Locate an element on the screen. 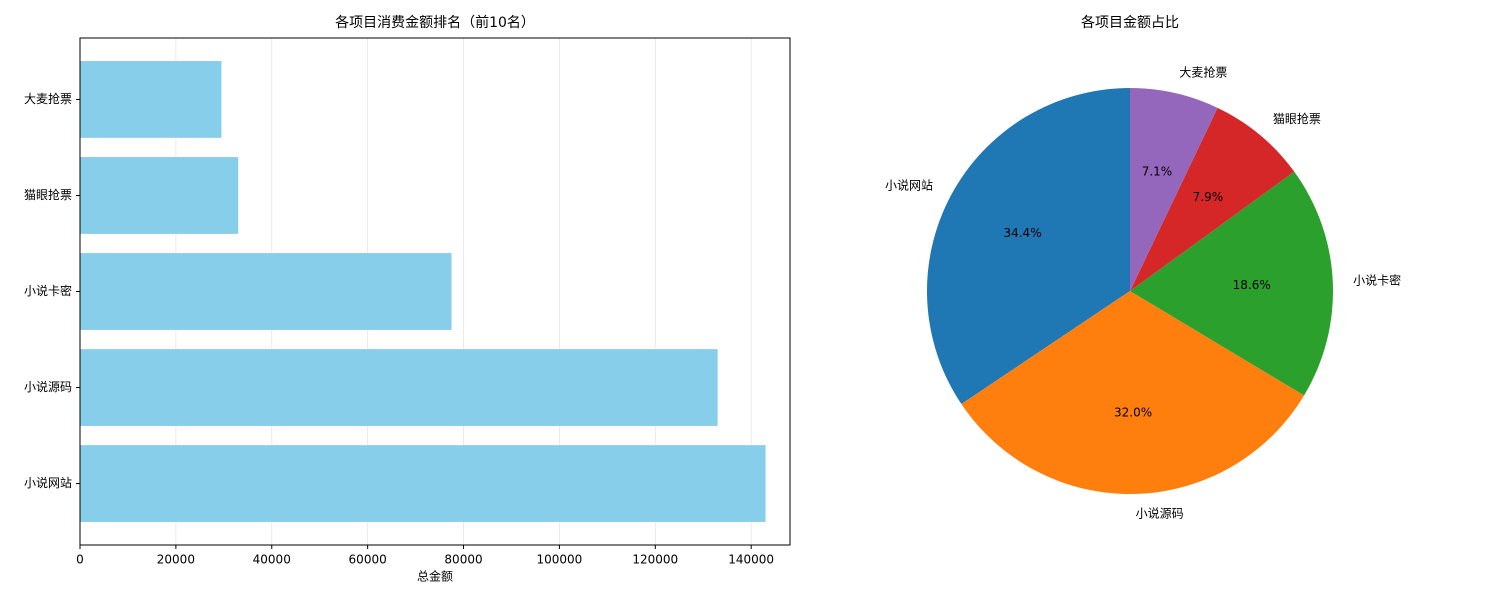 Image resolution: width=1500 pixels, height=600 pixels. x-tick-label: 120000 is located at coordinates (655, 560).